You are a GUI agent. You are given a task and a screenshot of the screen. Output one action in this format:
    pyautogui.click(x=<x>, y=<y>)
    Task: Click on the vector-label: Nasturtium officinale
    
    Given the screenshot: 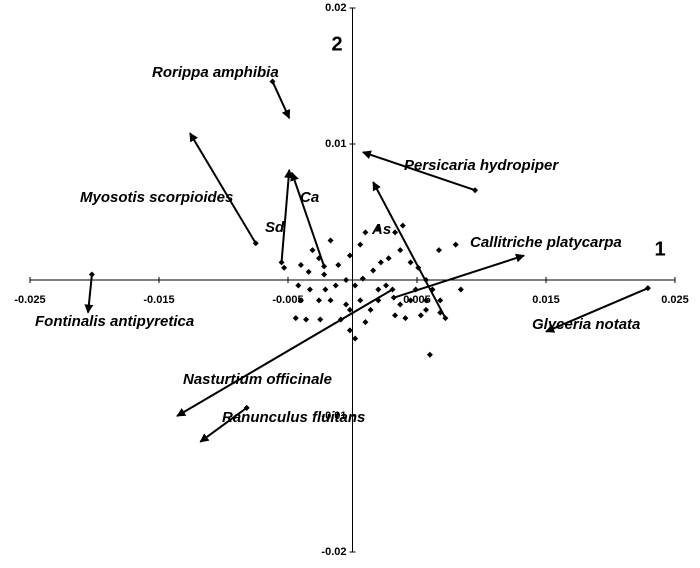 What is the action you would take?
    pyautogui.click(x=257, y=379)
    